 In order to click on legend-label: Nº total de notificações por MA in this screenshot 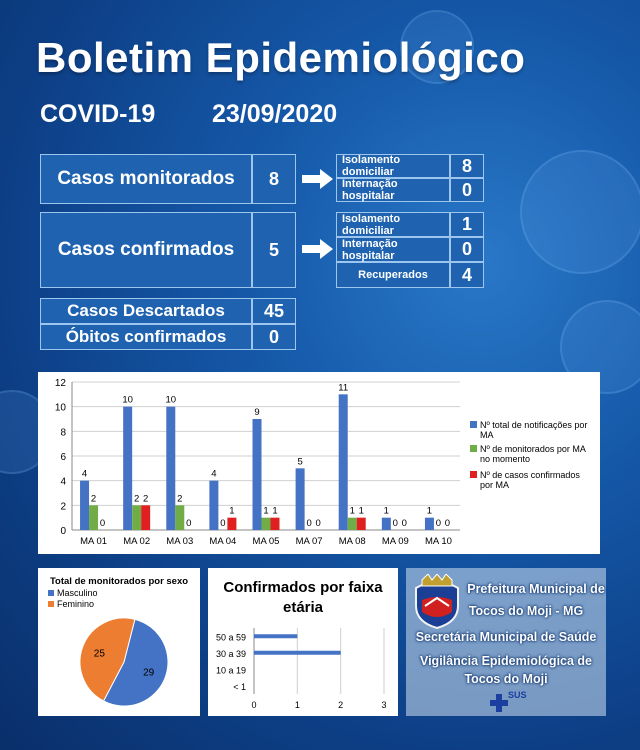, I will do `click(533, 430)`.